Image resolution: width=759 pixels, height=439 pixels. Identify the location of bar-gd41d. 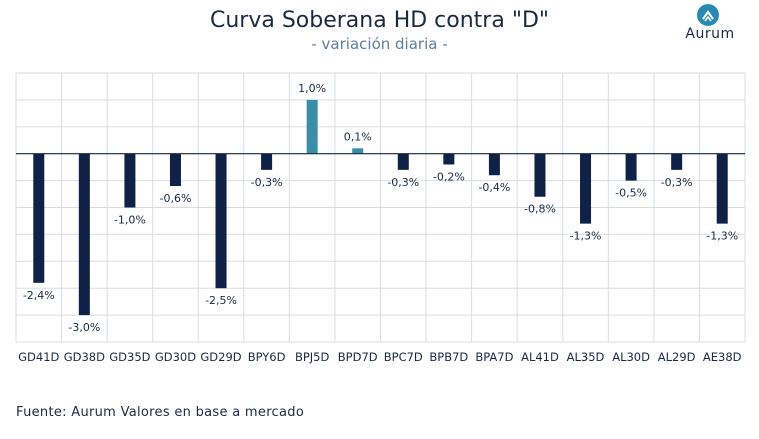
(39, 218).